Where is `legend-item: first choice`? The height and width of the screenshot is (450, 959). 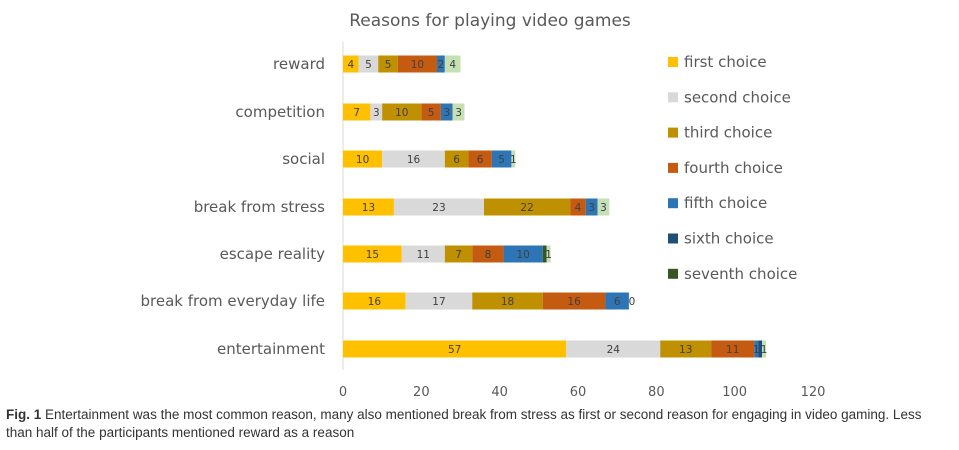
legend-item: first choice is located at coordinates (717, 62).